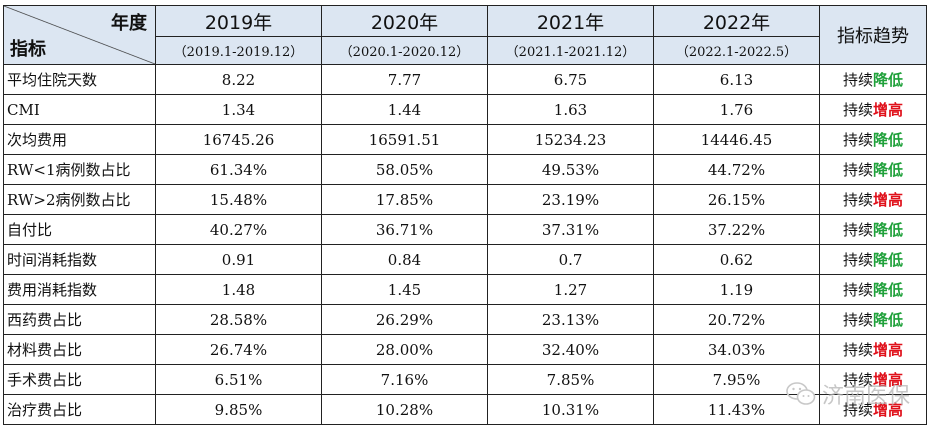 The height and width of the screenshot is (438, 932). I want to click on indicator-name: 次均费用, so click(79, 139).